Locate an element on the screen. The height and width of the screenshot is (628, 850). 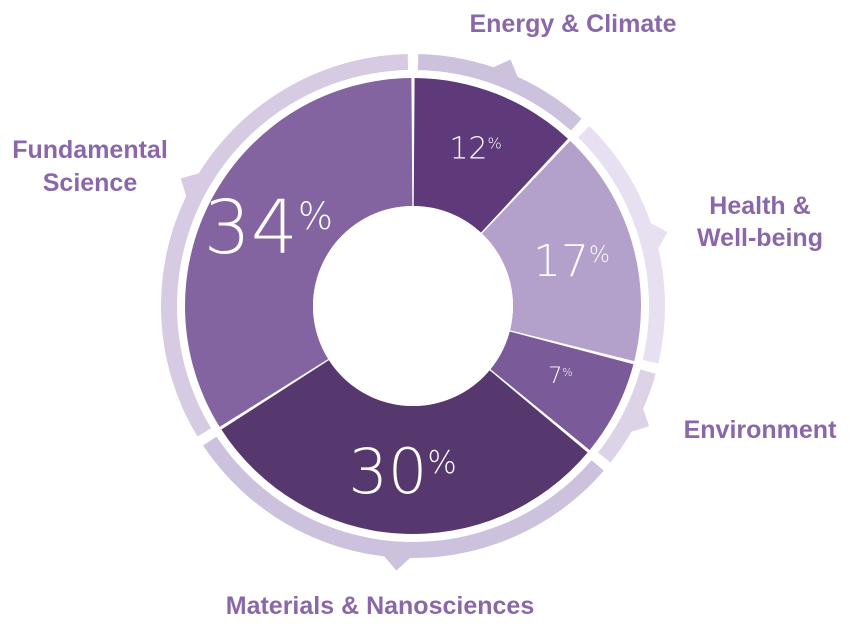
slice-materials-nanosciences is located at coordinates (404, 447).